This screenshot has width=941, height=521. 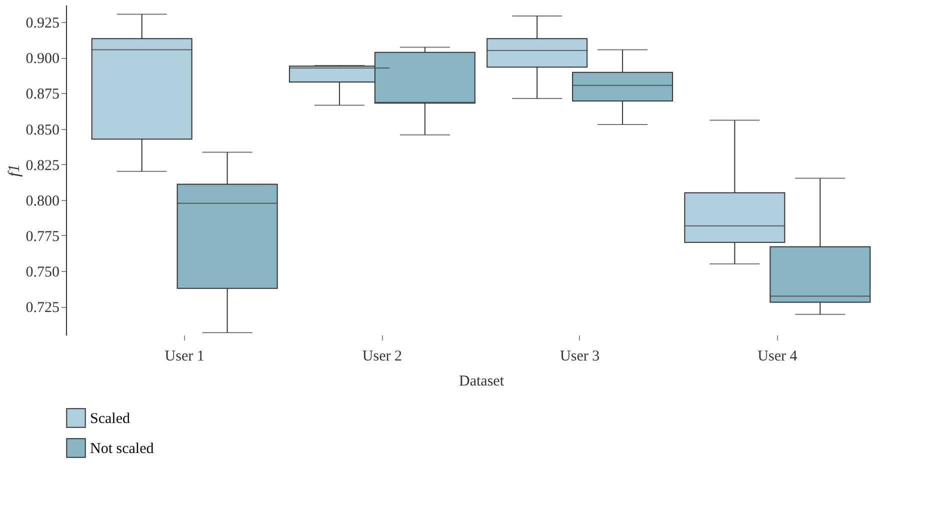 I want to click on x-tick-label: User 1, so click(x=184, y=356).